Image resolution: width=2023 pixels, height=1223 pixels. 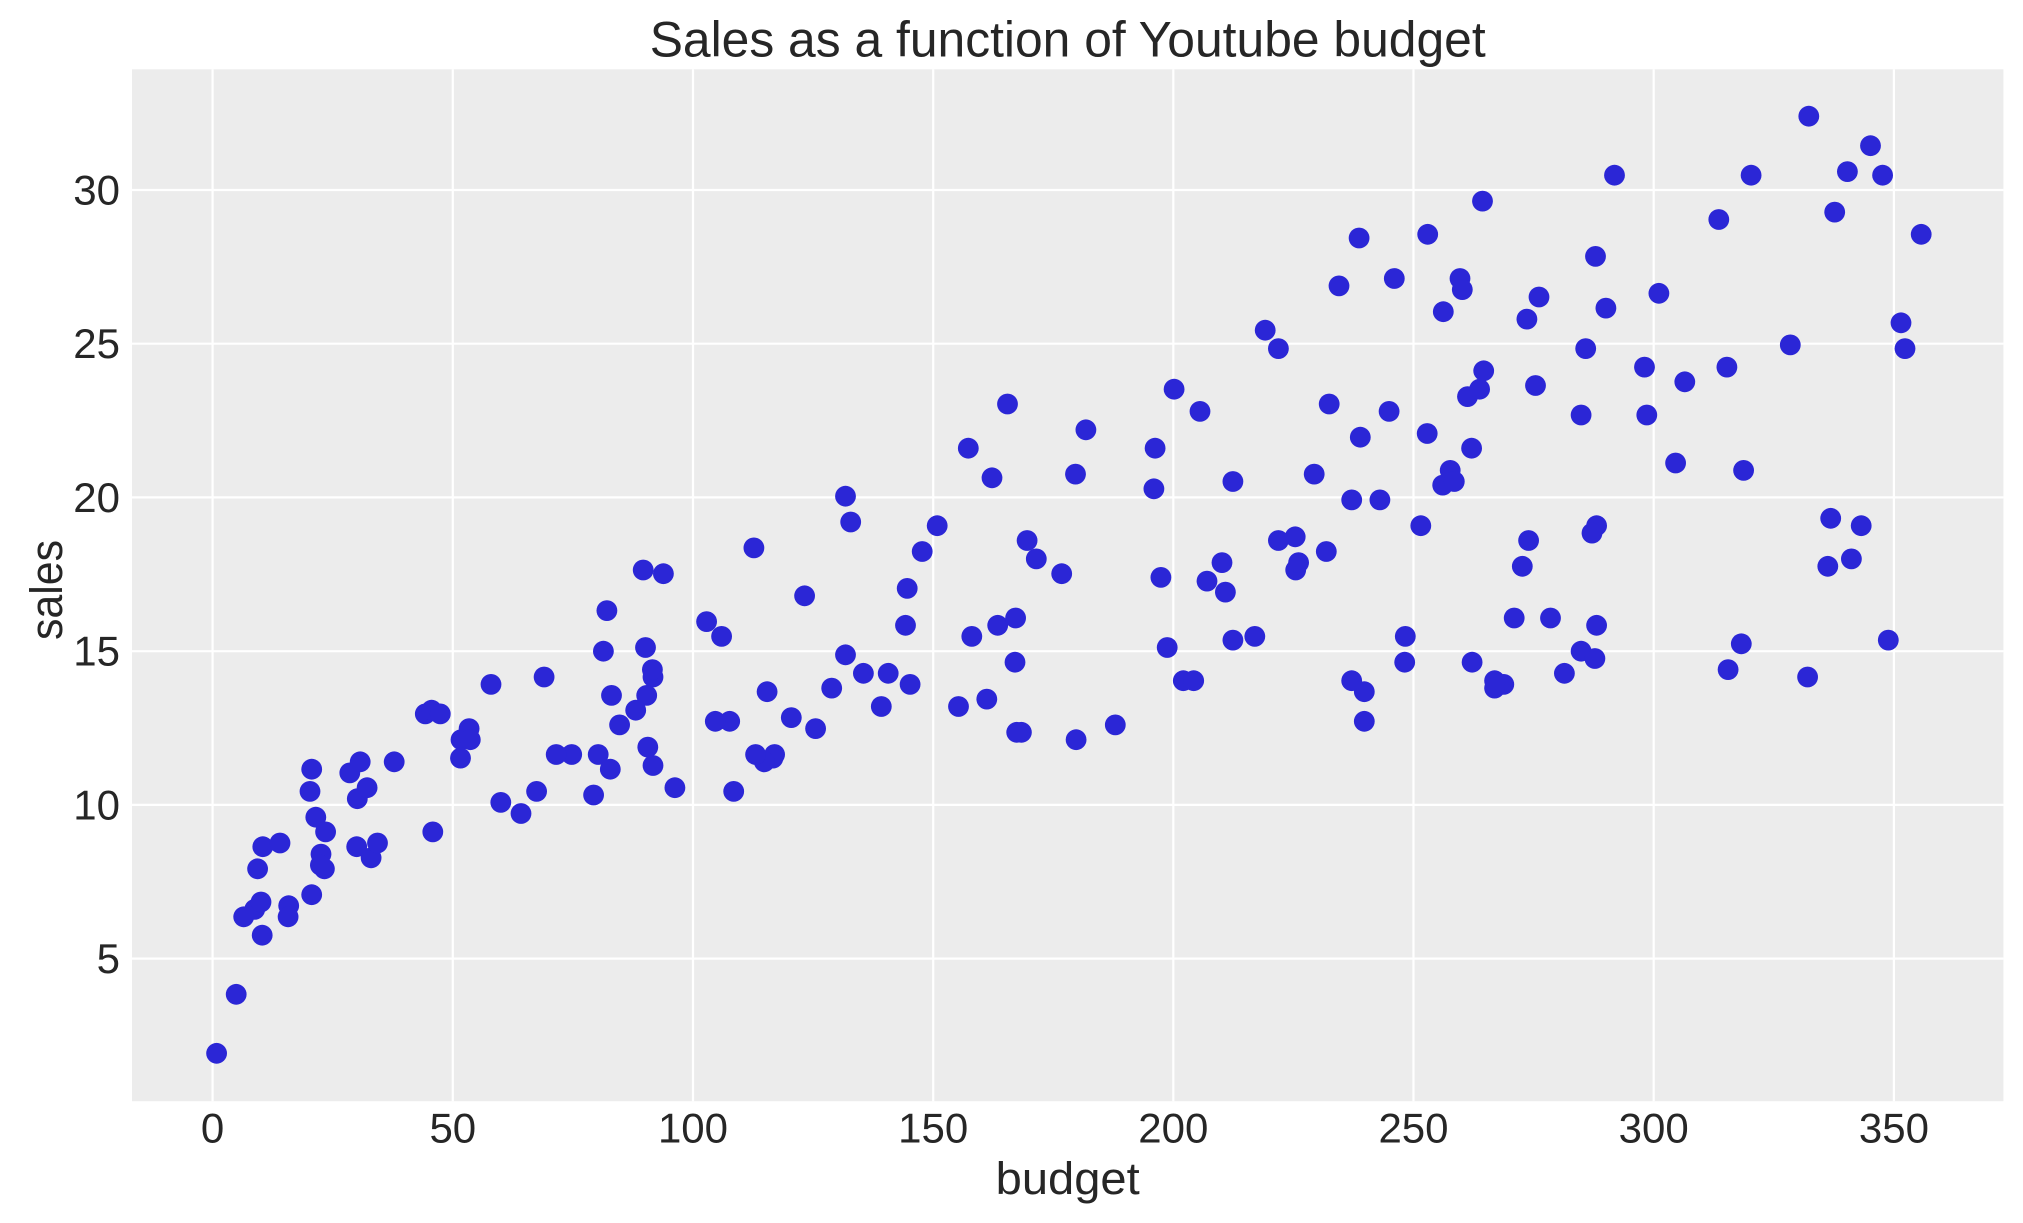 I want to click on svg-text: 20, so click(x=96, y=497).